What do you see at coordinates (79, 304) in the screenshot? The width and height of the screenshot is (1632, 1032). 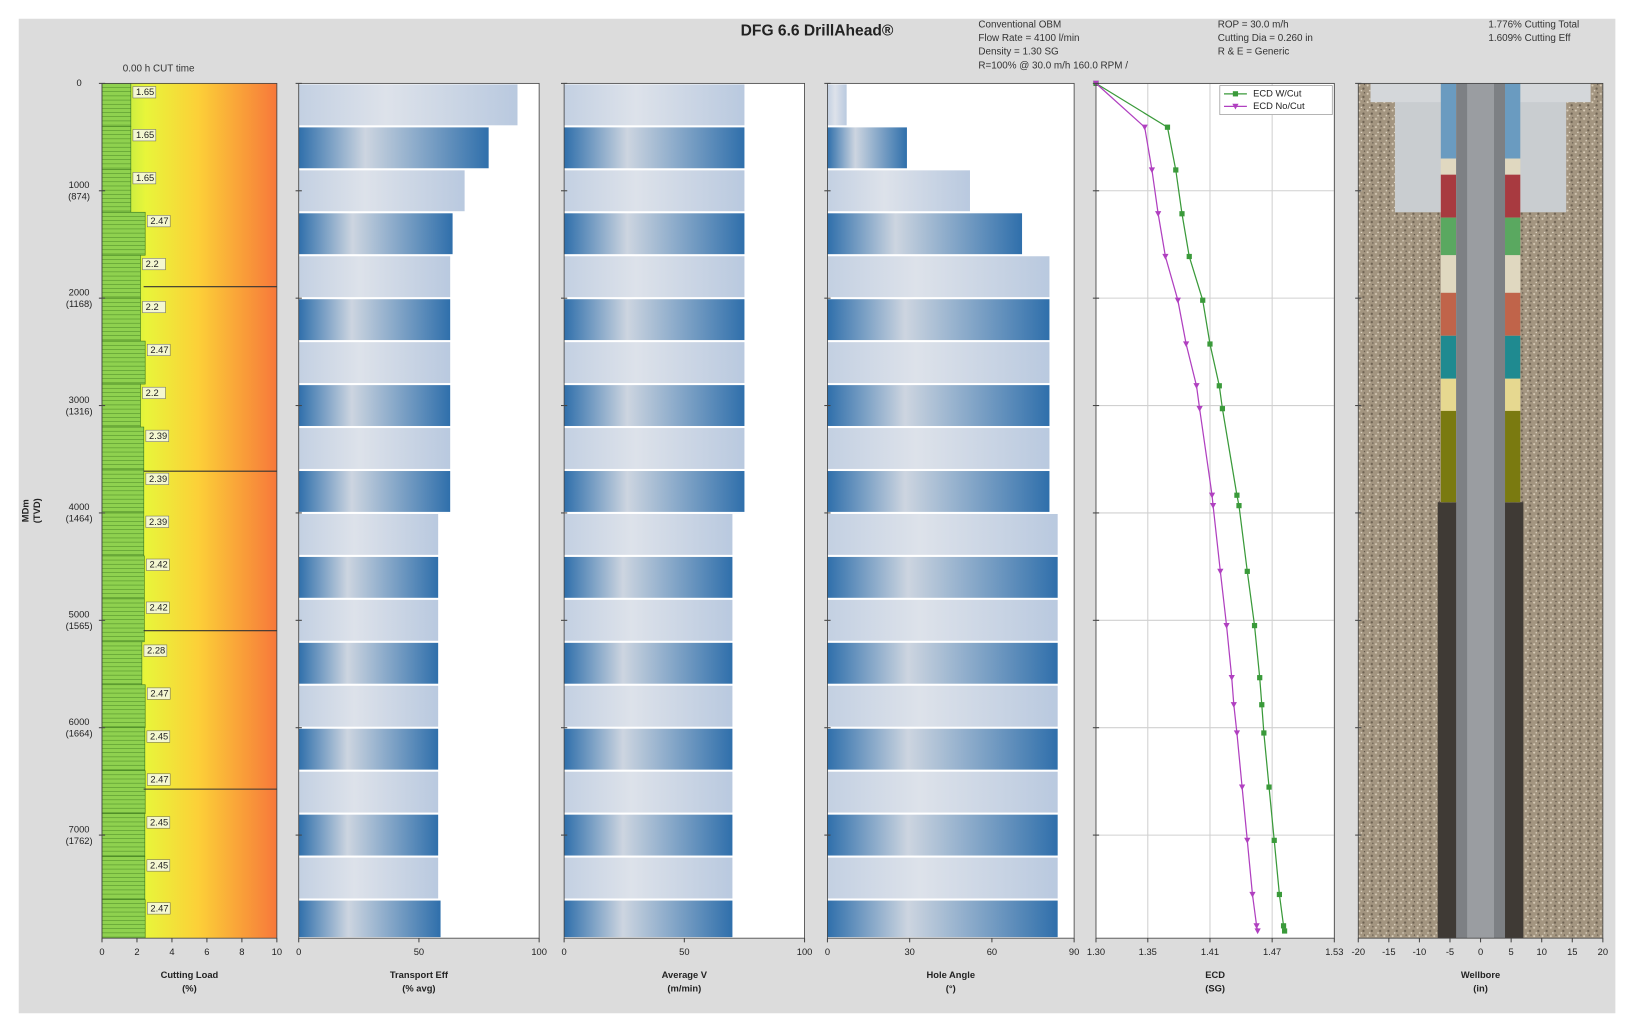 I see `y-tick-sublabel: (1168)` at bounding box center [79, 304].